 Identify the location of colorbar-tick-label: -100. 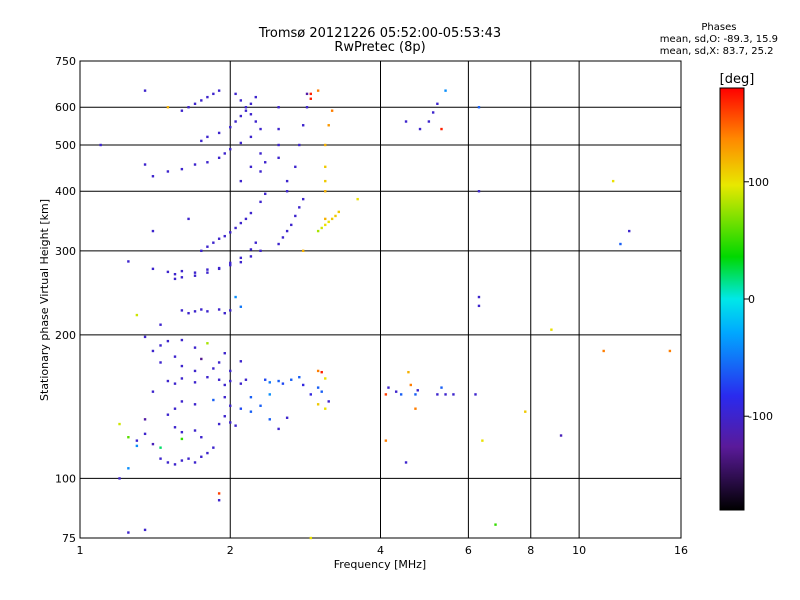
(760, 416).